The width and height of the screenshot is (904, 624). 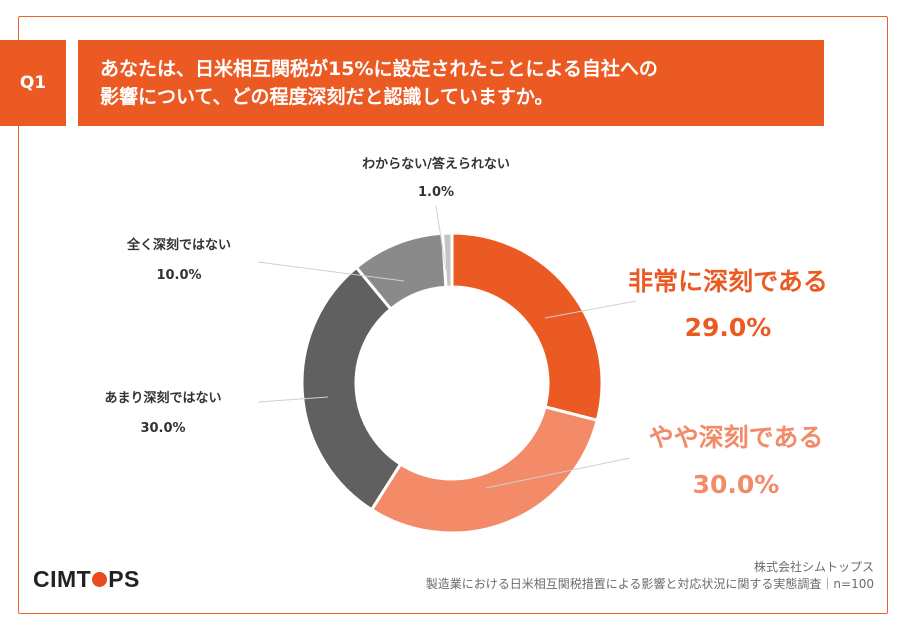 What do you see at coordinates (100, 579) in the screenshot?
I see `logo-dot-icon` at bounding box center [100, 579].